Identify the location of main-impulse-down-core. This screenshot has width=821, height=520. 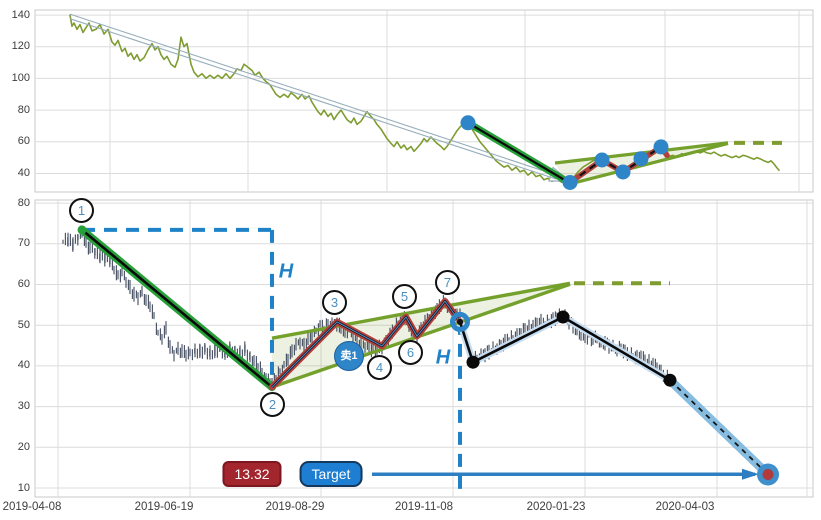
(177, 308).